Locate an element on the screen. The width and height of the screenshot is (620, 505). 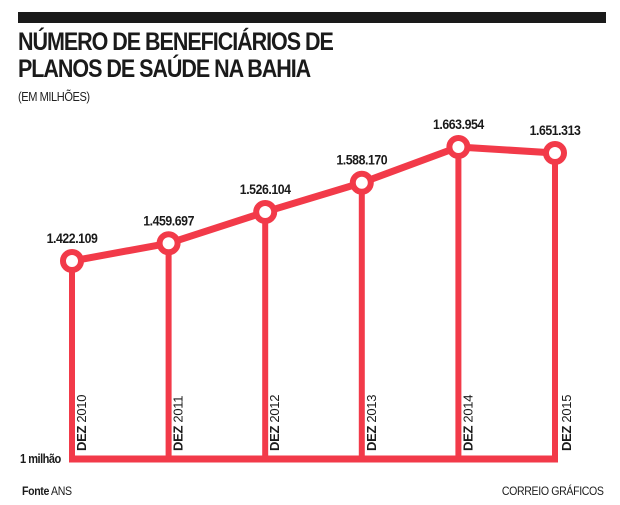
category-year: 2010 is located at coordinates (81, 409).